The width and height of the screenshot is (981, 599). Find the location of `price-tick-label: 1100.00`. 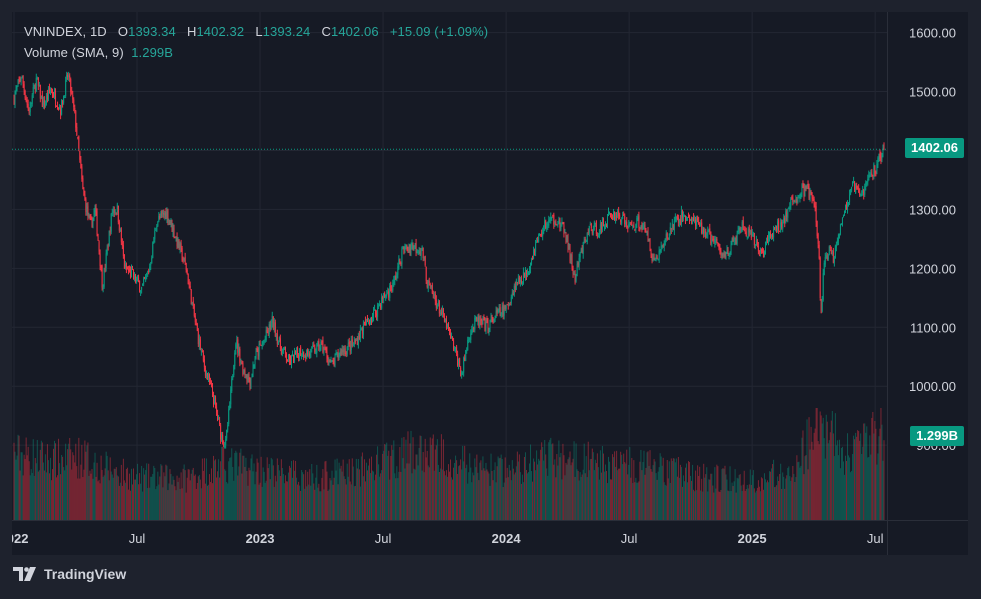

price-tick-label: 1100.00 is located at coordinates (933, 327).